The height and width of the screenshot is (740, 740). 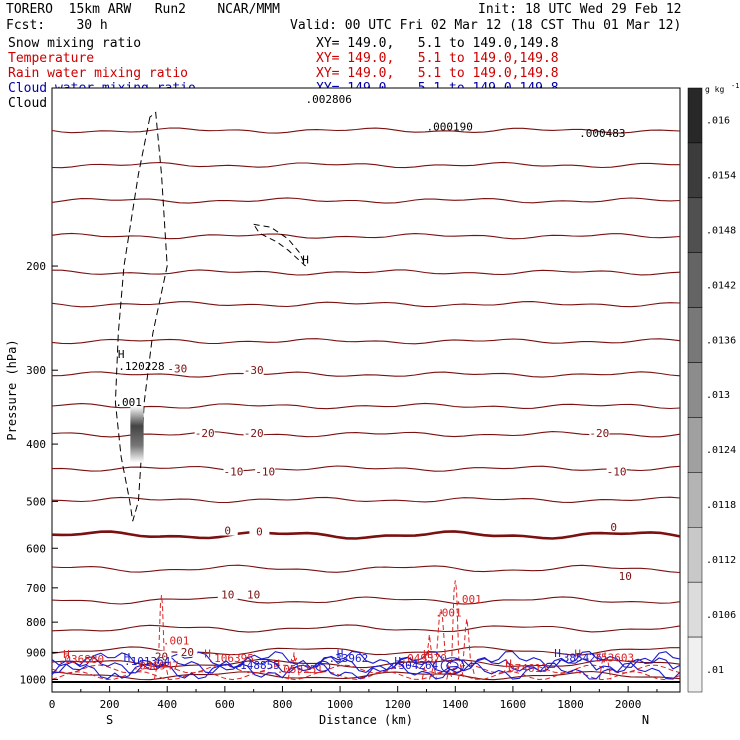 What do you see at coordinates (645, 720) in the screenshot?
I see `x-end-right: N` at bounding box center [645, 720].